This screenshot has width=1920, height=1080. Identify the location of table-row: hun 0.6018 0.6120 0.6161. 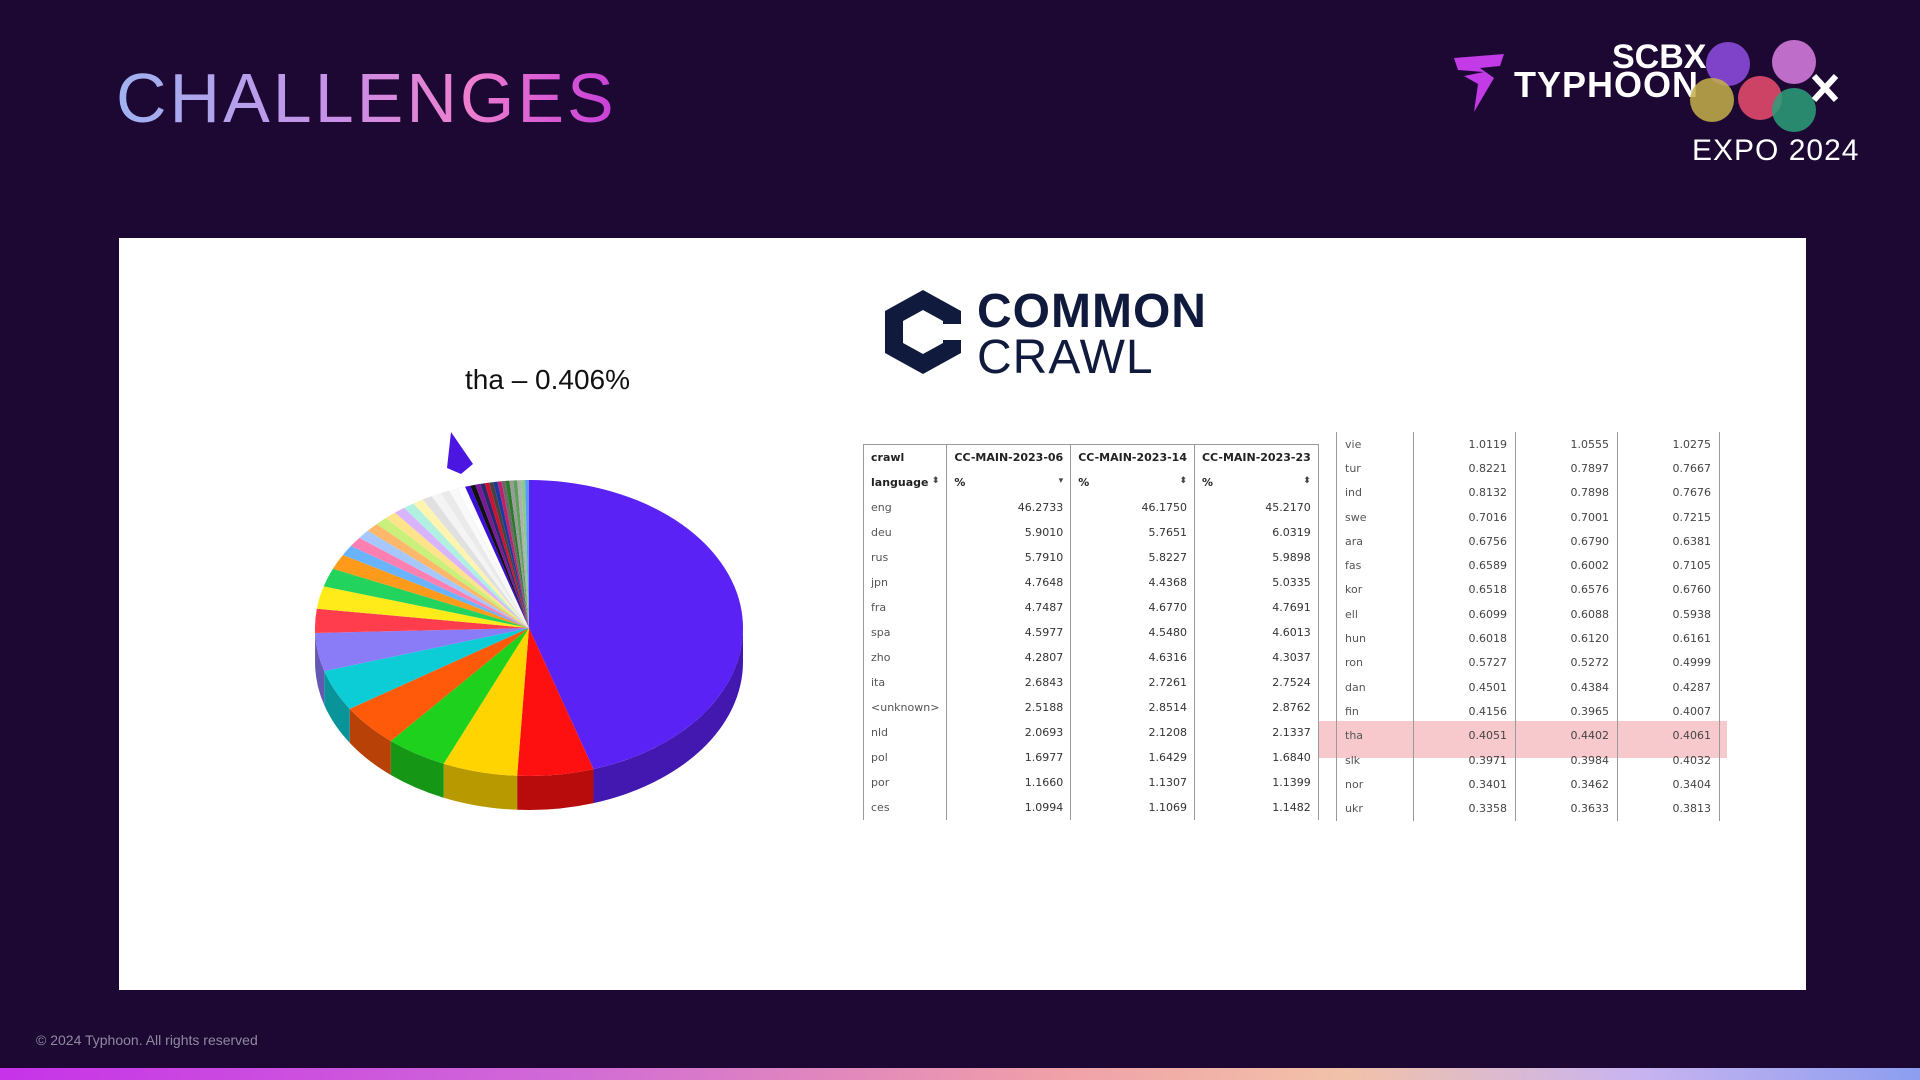
(1528, 638).